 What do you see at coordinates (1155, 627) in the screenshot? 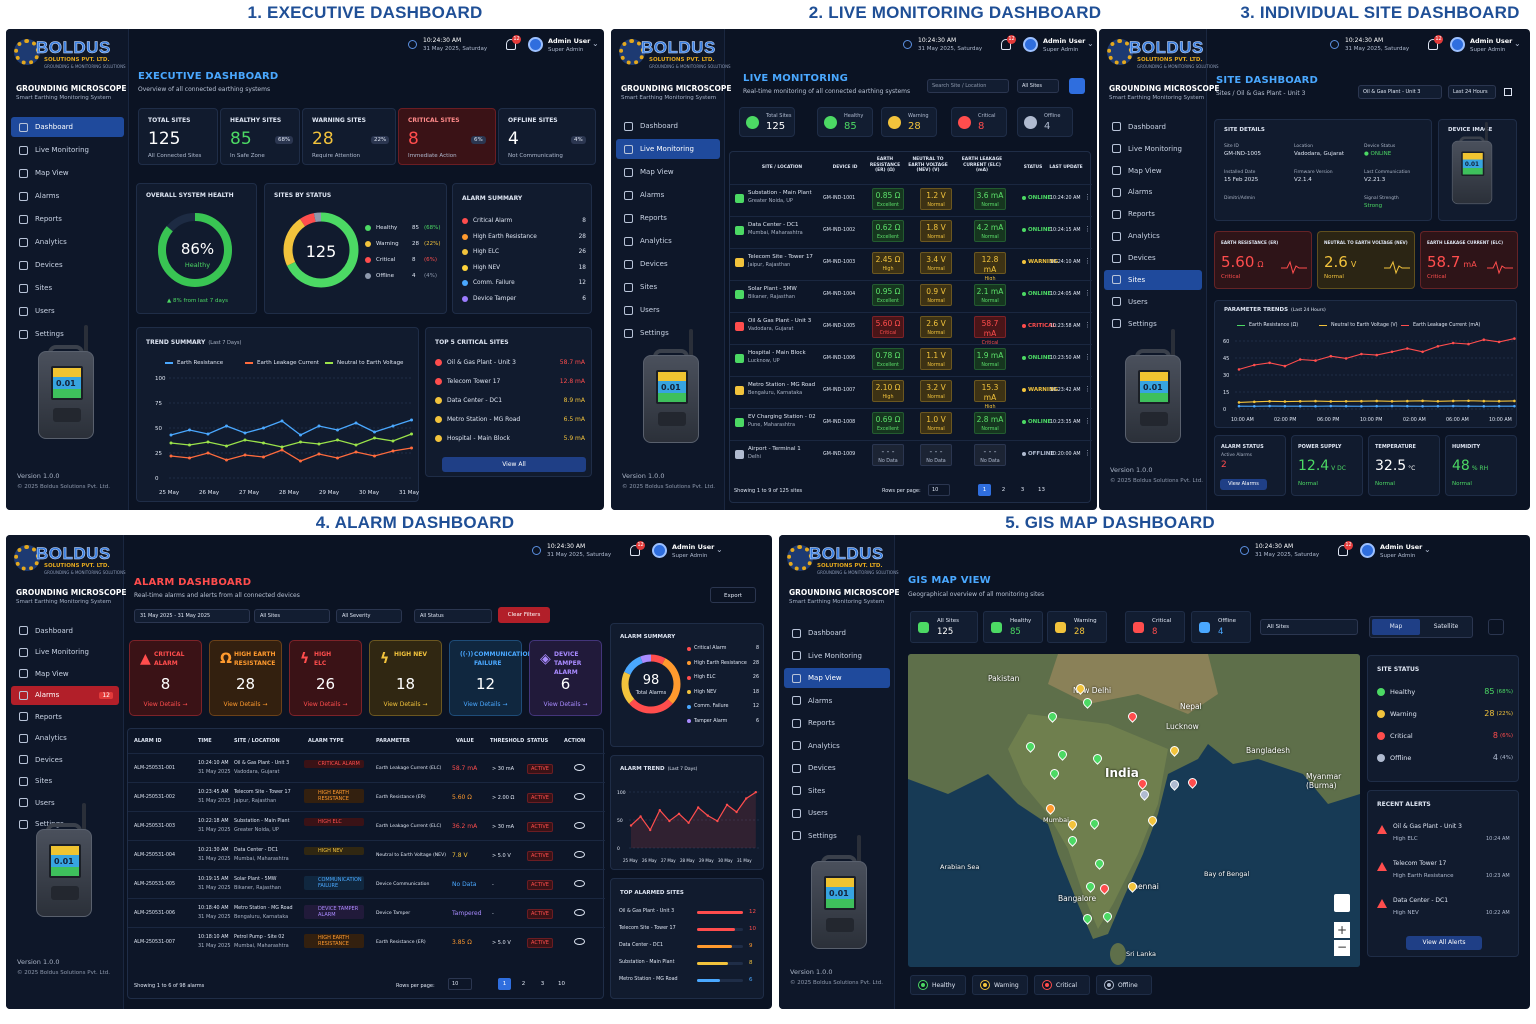
I see `status-chip: Critical 8` at bounding box center [1155, 627].